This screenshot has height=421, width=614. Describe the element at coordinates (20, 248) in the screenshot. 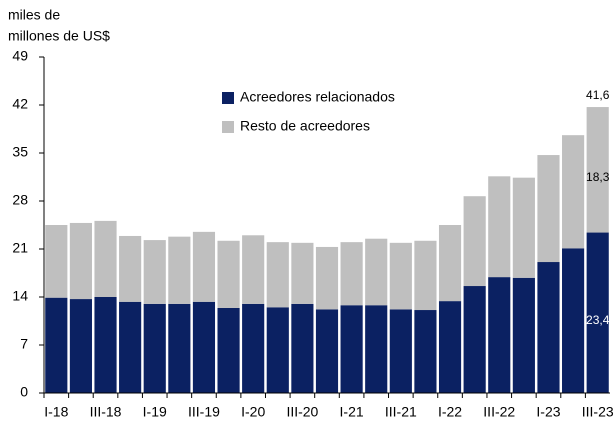

I see `y-tick-label: 21` at that location.